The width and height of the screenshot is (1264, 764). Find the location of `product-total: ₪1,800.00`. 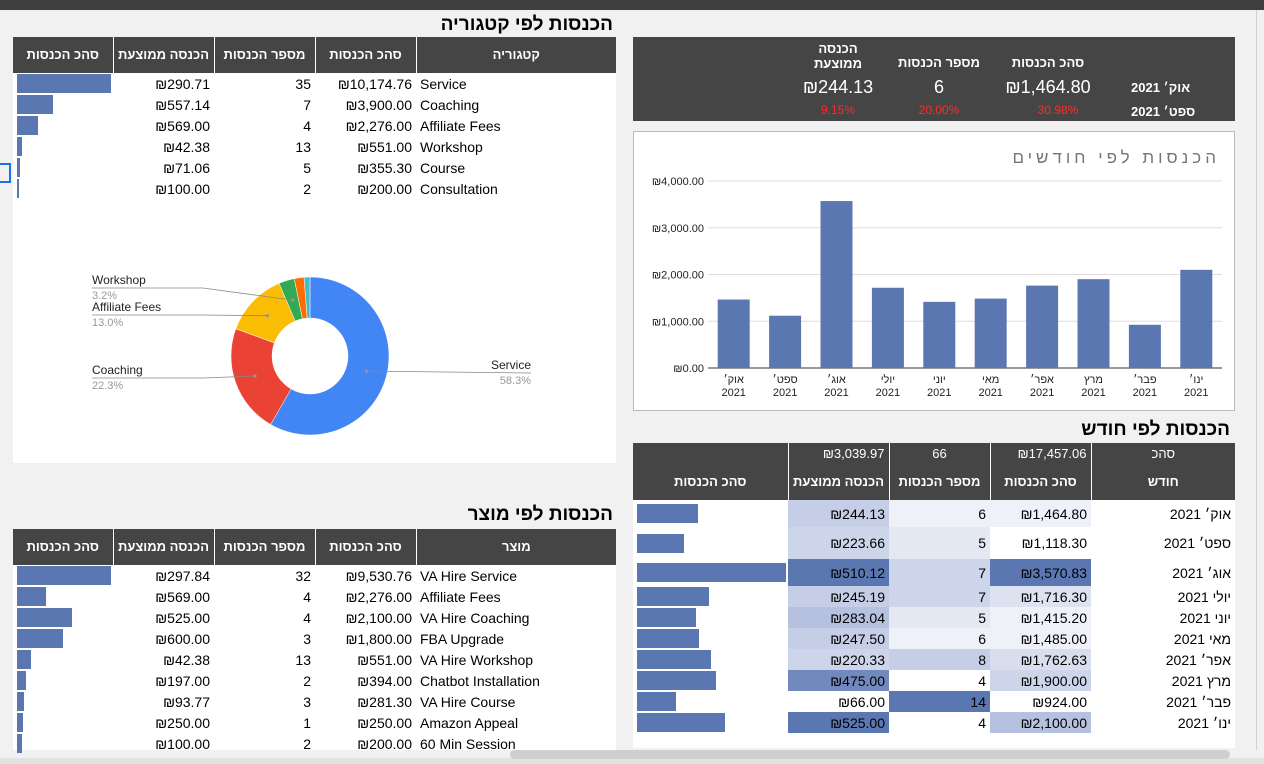

product-total: ₪1,800.00 is located at coordinates (378, 638).